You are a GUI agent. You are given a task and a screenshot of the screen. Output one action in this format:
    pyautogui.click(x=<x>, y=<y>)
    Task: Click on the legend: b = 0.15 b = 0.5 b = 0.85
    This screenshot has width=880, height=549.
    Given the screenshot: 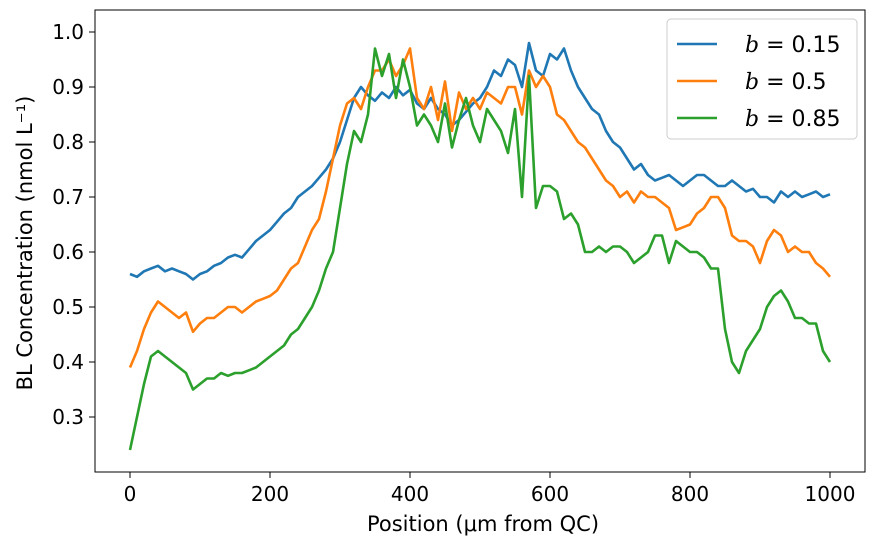 What is the action you would take?
    pyautogui.click(x=762, y=79)
    